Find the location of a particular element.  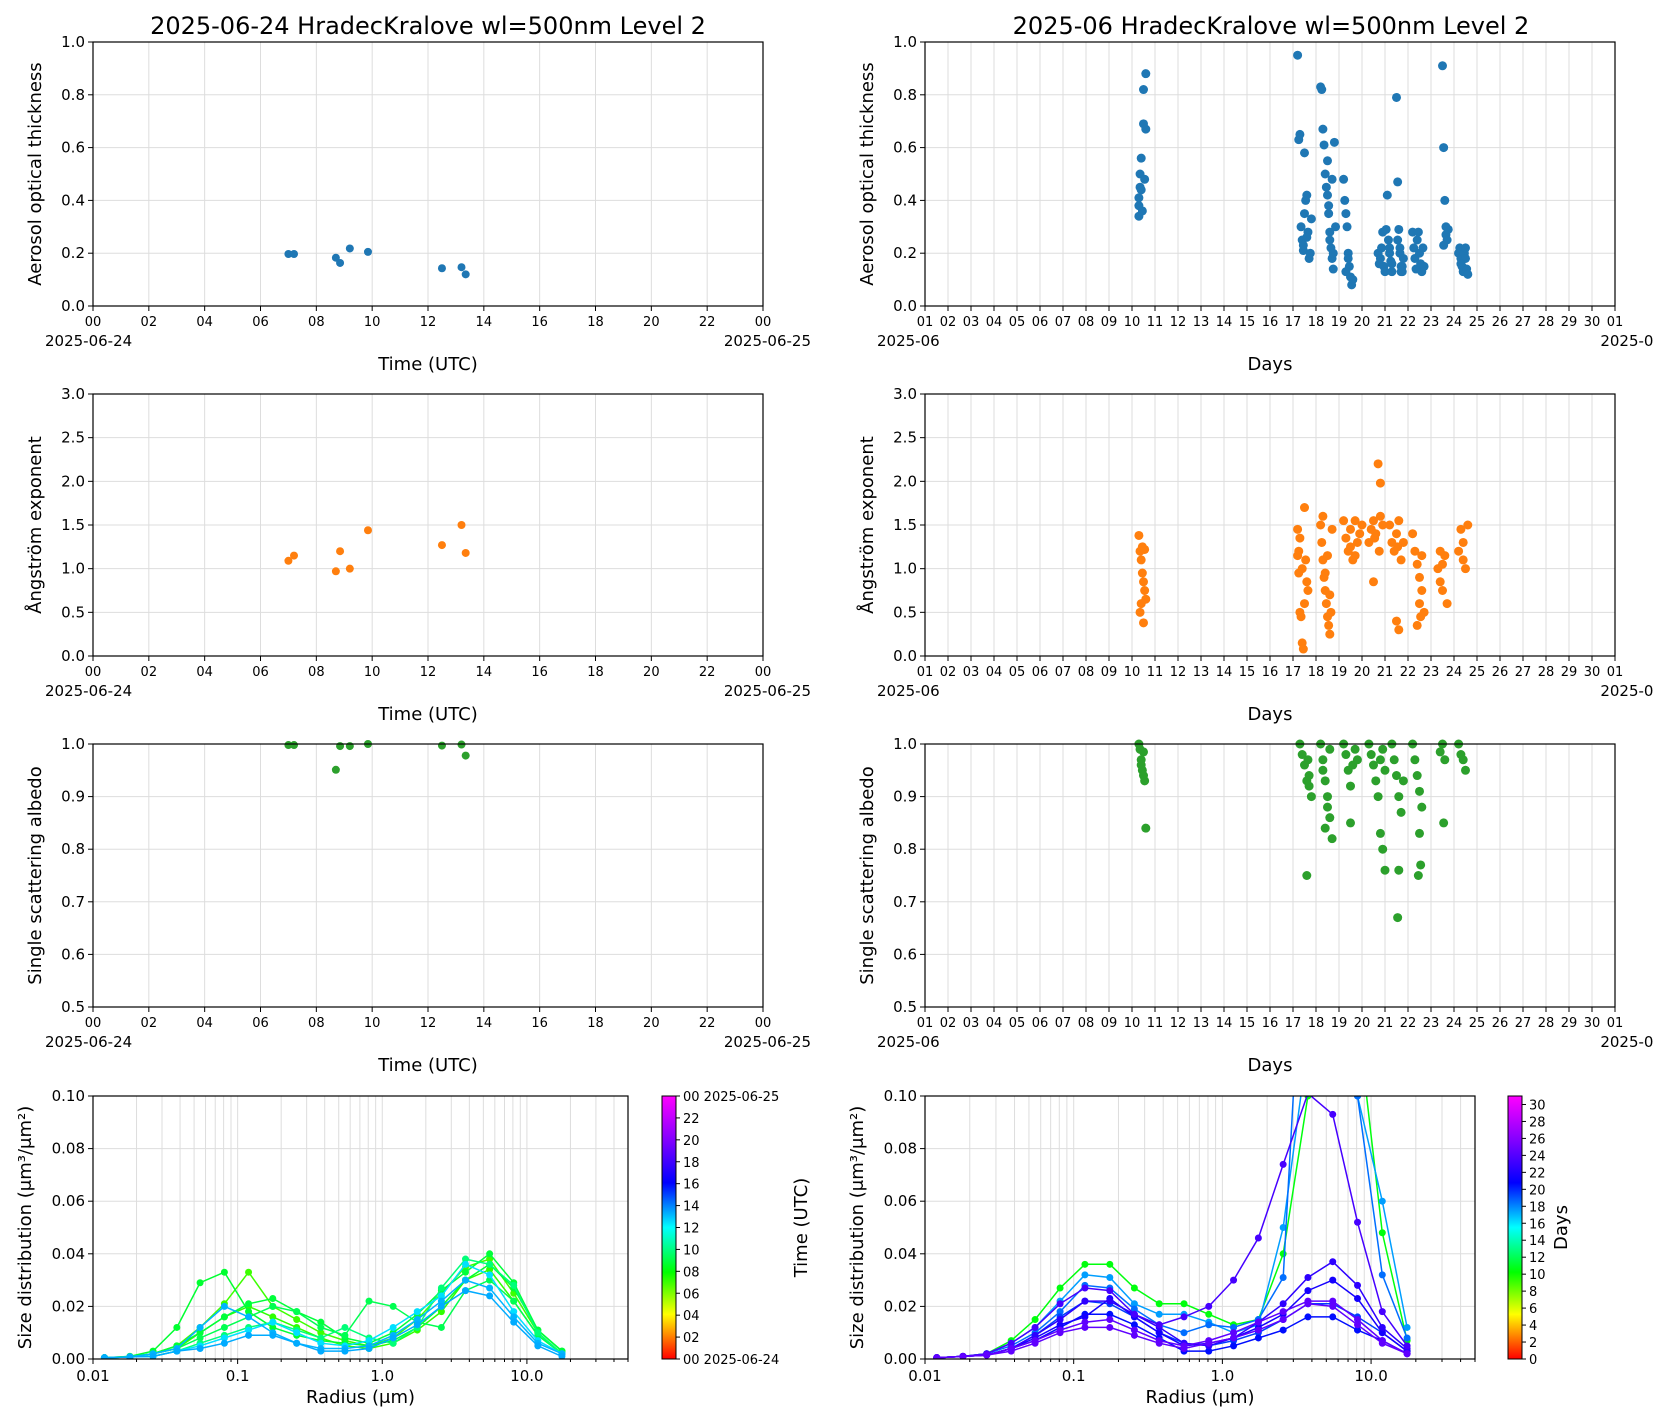

ssa-monthly-xtick-label-5: 06 is located at coordinates (1040, 1023).